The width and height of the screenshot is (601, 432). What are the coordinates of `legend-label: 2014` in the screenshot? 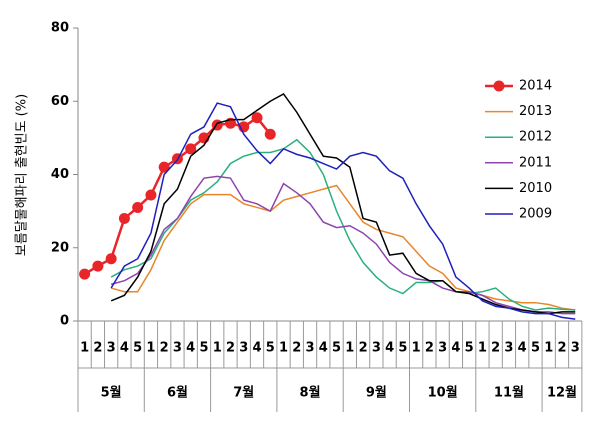 It's located at (535, 86).